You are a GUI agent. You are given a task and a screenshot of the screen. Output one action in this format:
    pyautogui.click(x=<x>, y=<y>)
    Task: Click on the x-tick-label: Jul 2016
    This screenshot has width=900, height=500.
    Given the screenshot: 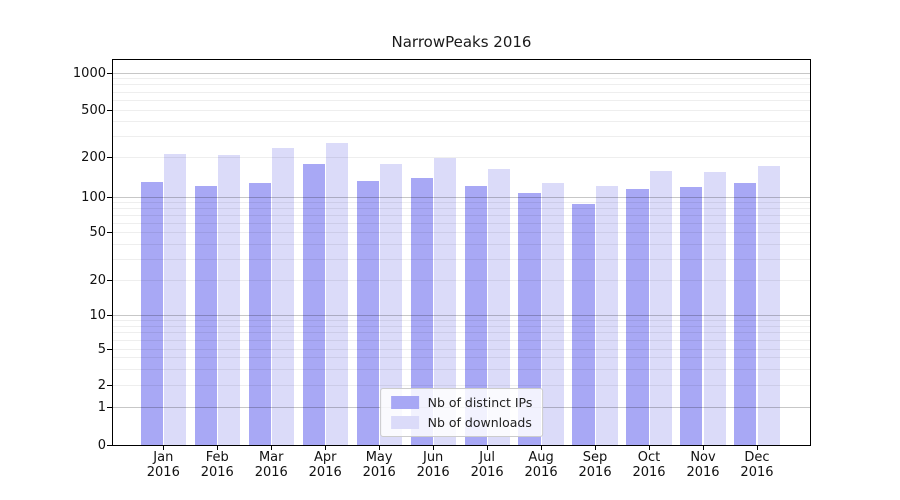 What is the action you would take?
    pyautogui.click(x=487, y=465)
    